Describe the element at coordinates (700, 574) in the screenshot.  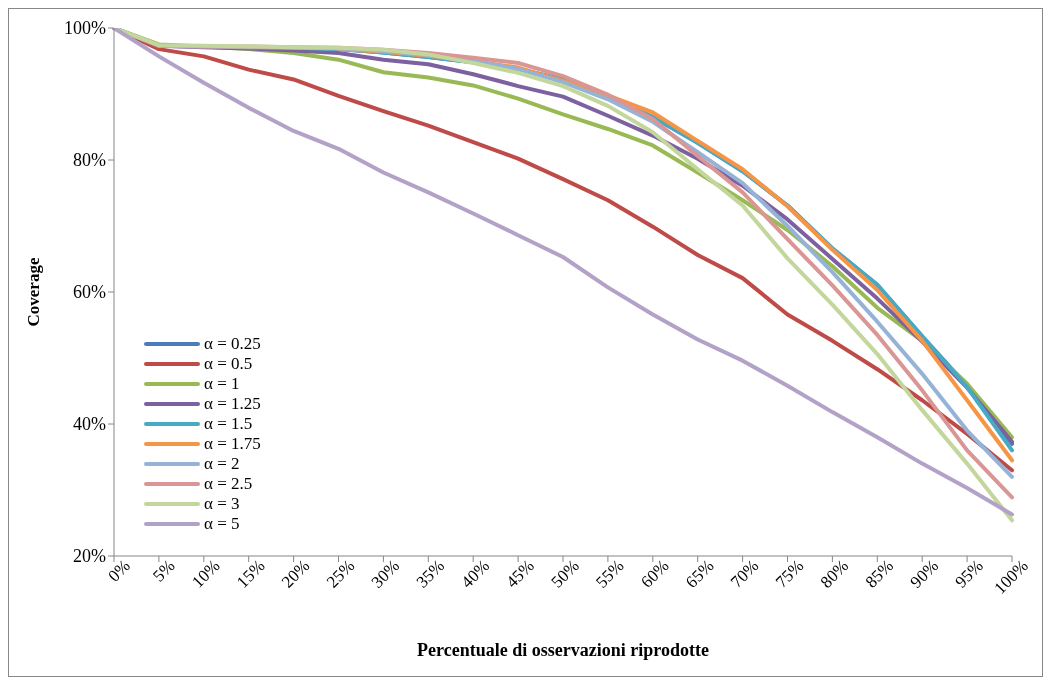
I see `x-tick-label: 65%` at that location.